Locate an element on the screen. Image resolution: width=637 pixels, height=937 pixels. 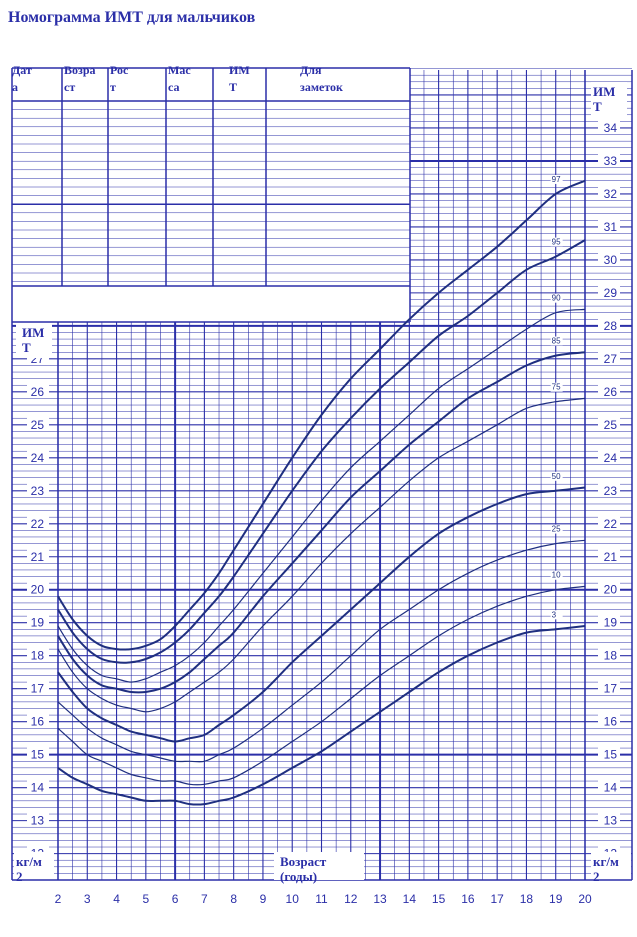
percentile-label-75: 75 is located at coordinates (556, 387).